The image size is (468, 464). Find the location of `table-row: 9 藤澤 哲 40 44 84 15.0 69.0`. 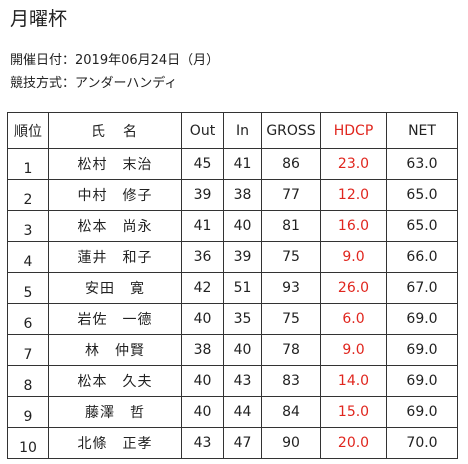

table-row: 9 藤澤 哲 40 44 84 15.0 69.0 is located at coordinates (232, 412).